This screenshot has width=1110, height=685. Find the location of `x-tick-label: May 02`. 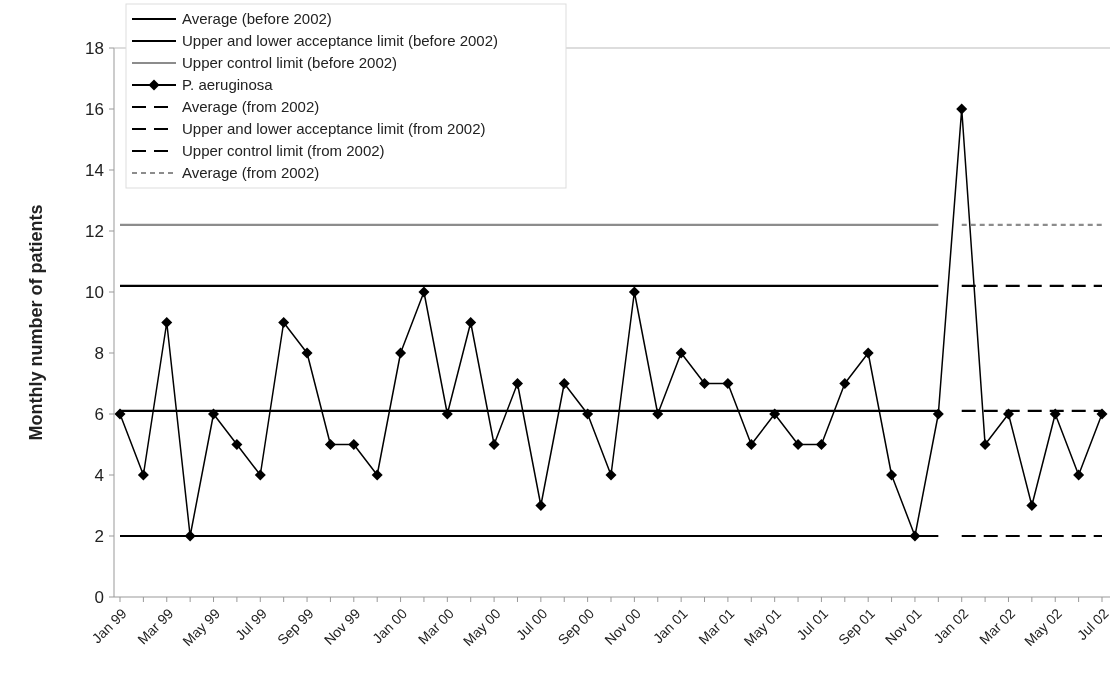

x-tick-label: May 02 is located at coordinates (1043, 627).